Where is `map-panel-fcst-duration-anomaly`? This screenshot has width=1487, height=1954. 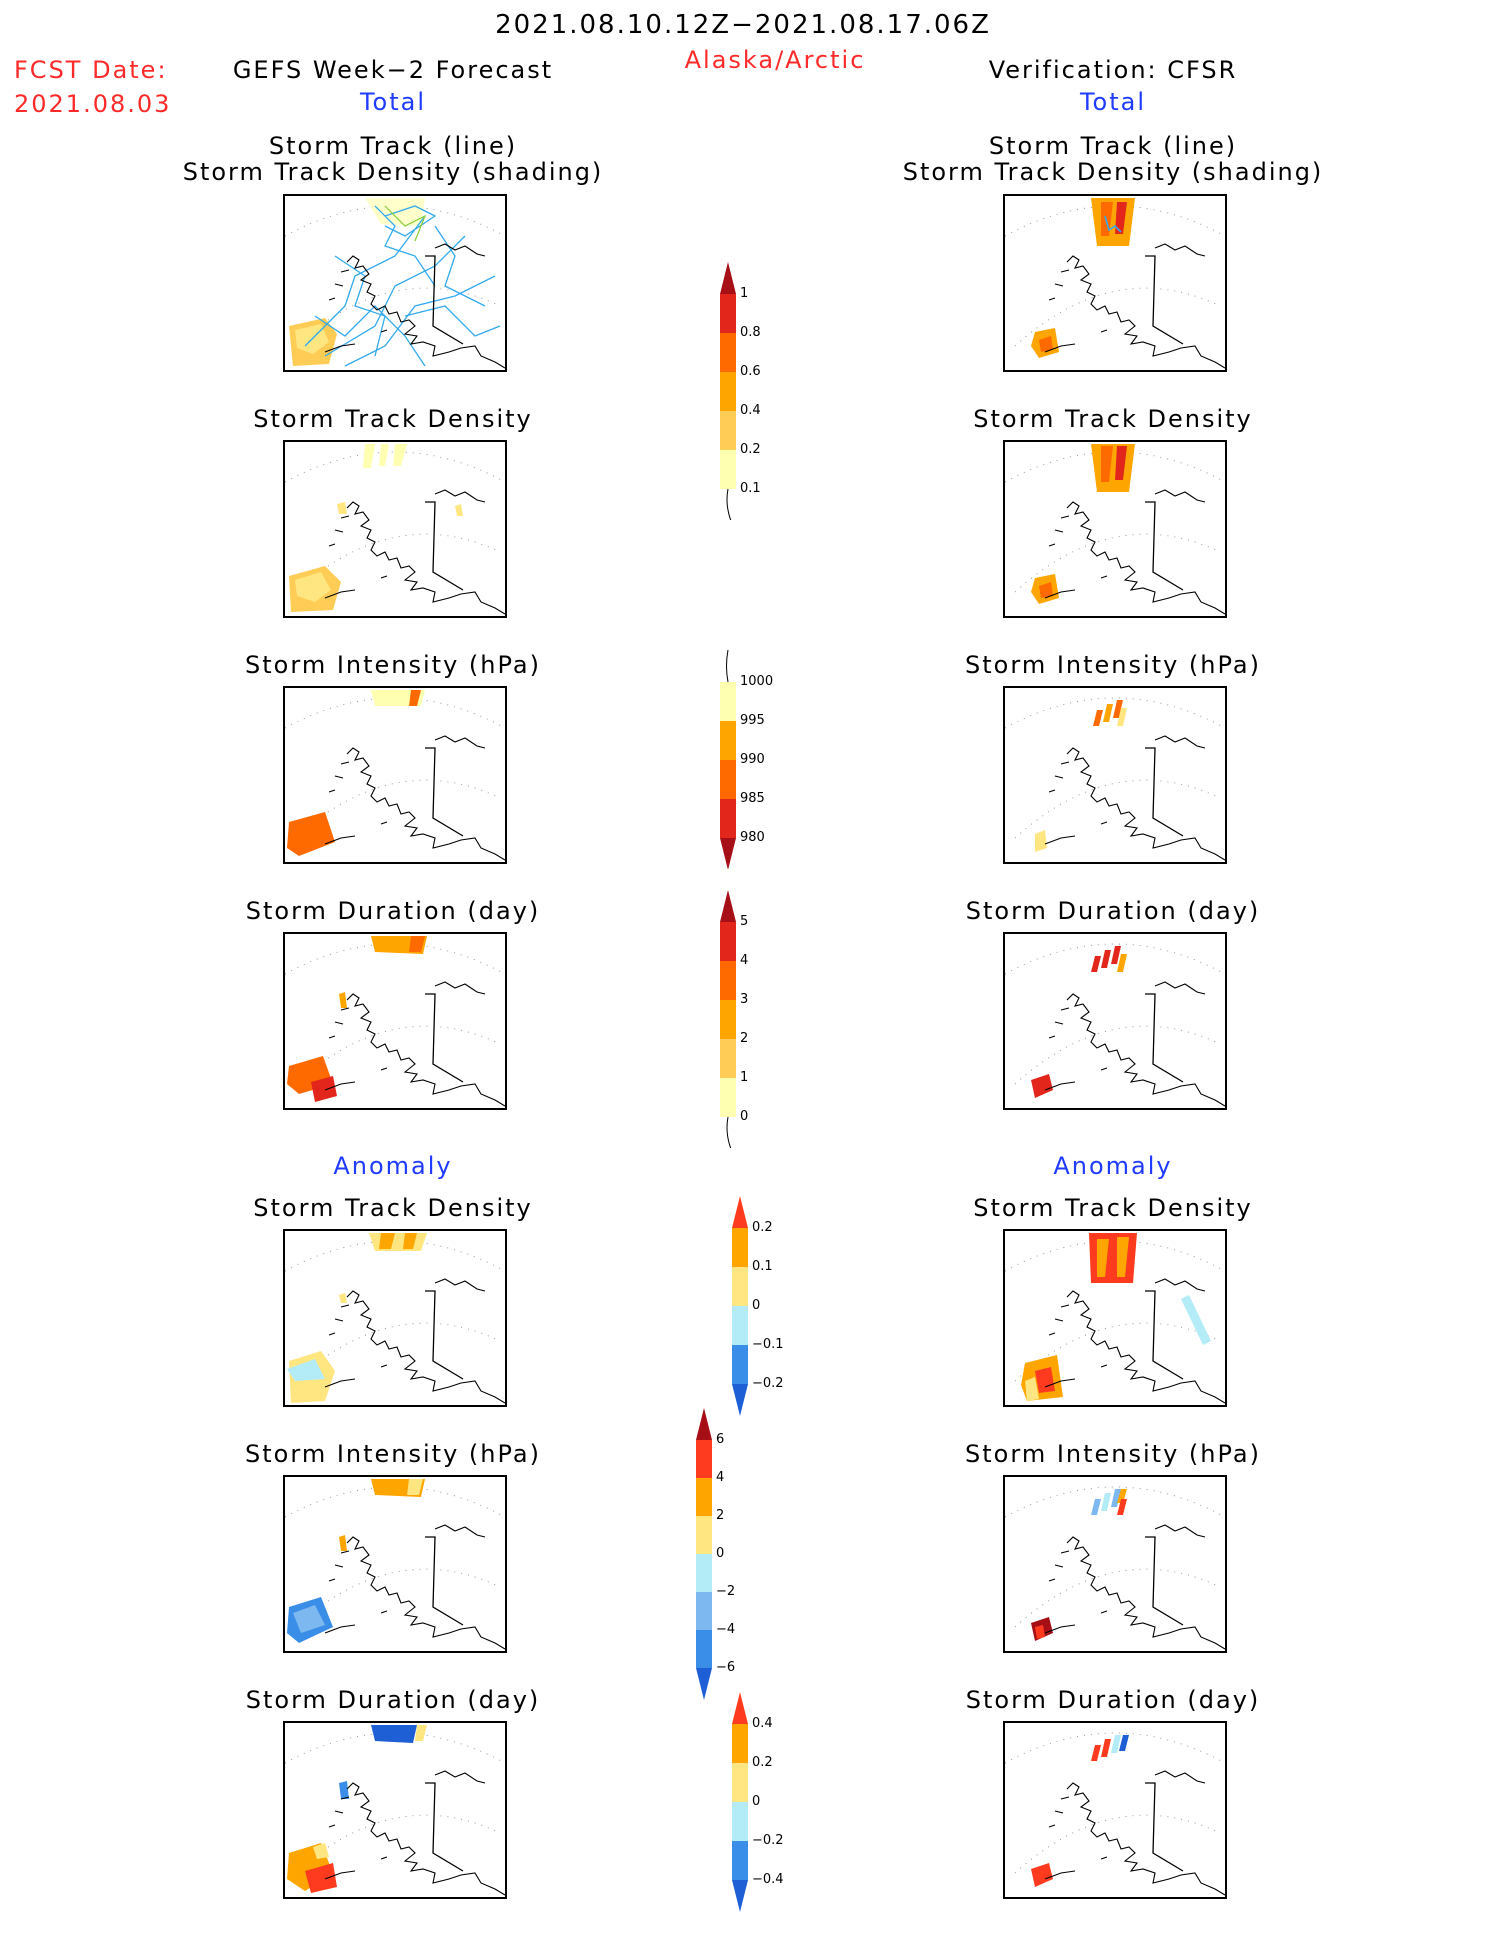 map-panel-fcst-duration-anomaly is located at coordinates (395, 1810).